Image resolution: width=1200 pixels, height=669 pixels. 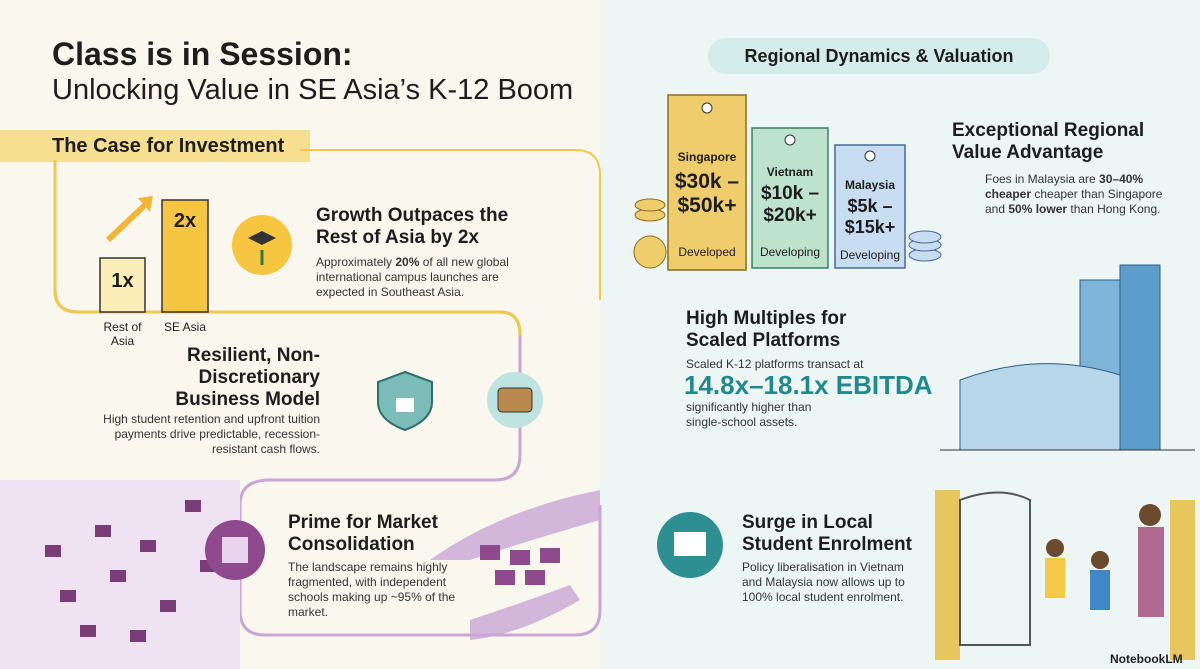 I want to click on brand: NotebookLM, so click(x=1146, y=659).